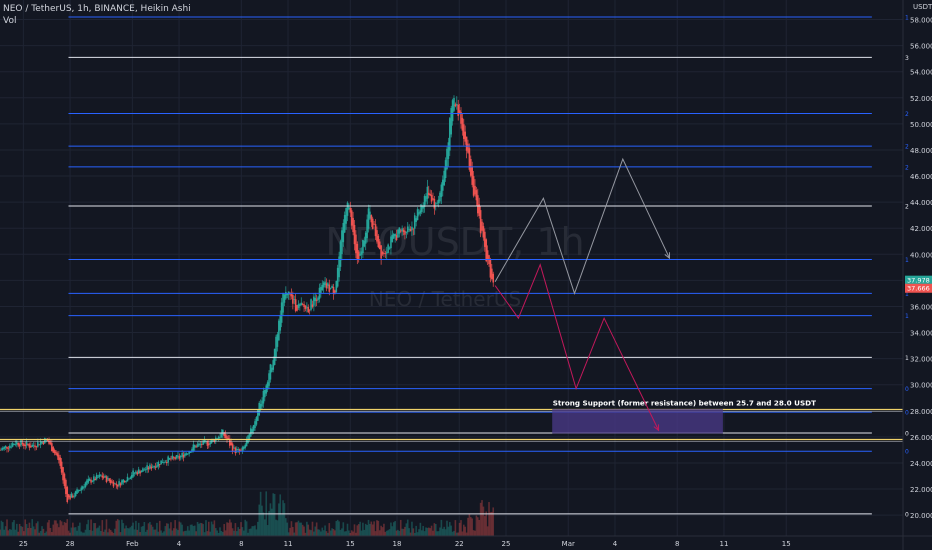 The height and width of the screenshot is (550, 932). What do you see at coordinates (918, 289) in the screenshot?
I see `last-close-label: 37.666` at bounding box center [918, 289].